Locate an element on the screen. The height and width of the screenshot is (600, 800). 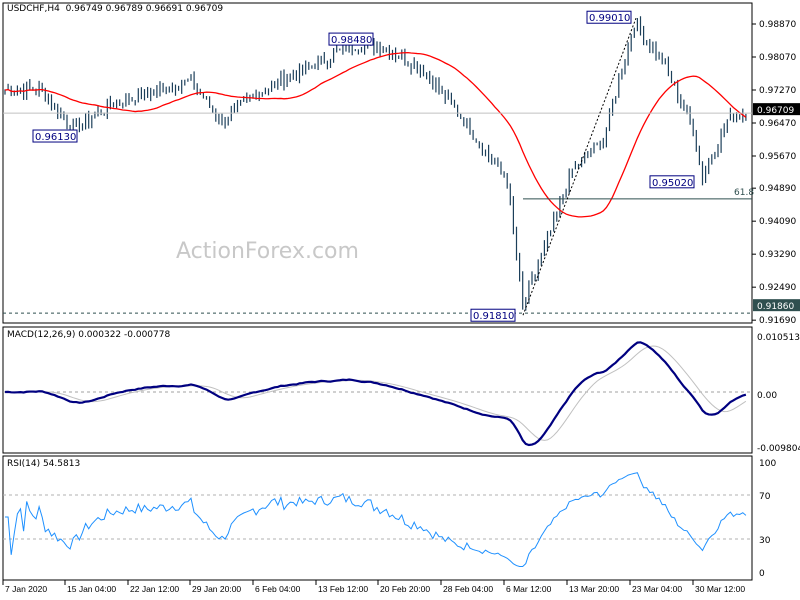
price-label: 0.96130 is located at coordinates (55, 137).